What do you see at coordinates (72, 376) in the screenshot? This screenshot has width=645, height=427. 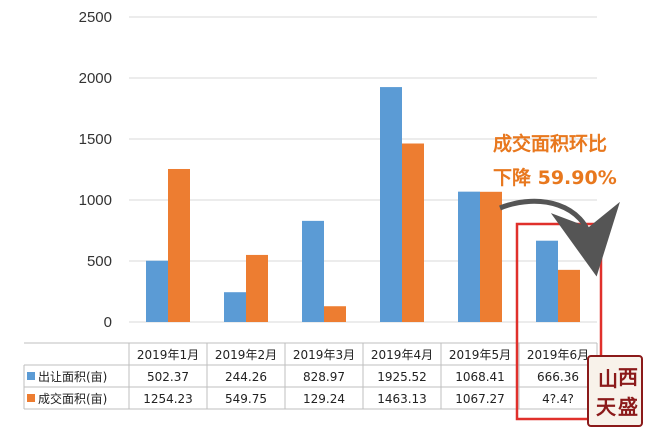 I see `legend-label: 出让面积(亩)` at bounding box center [72, 376].